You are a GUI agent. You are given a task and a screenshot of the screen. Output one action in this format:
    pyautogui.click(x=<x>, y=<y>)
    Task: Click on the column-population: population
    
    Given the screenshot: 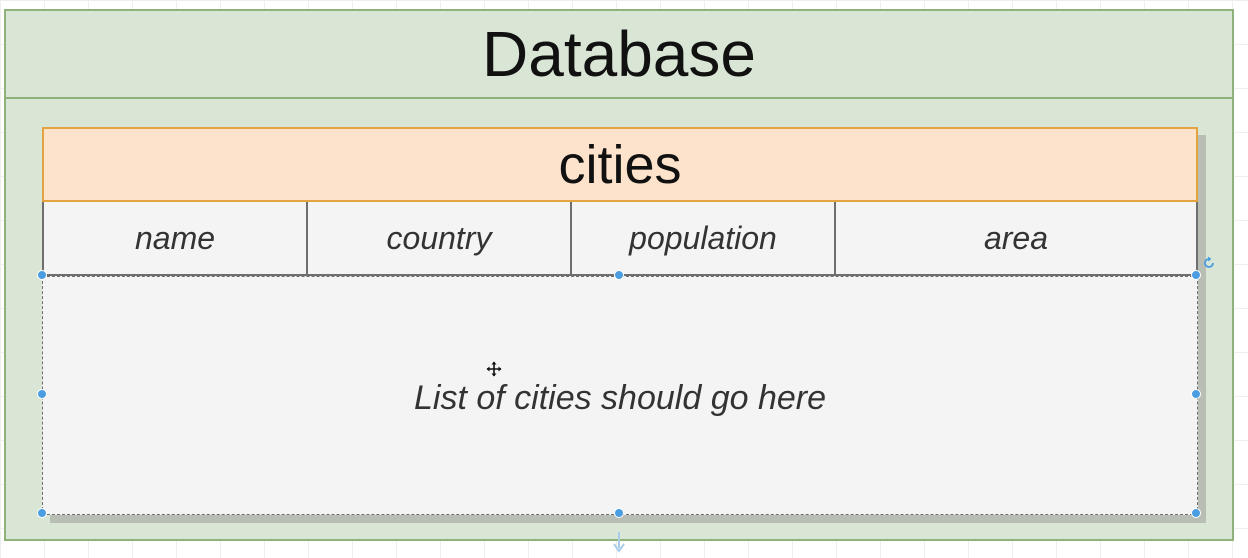 What is the action you would take?
    pyautogui.click(x=704, y=238)
    